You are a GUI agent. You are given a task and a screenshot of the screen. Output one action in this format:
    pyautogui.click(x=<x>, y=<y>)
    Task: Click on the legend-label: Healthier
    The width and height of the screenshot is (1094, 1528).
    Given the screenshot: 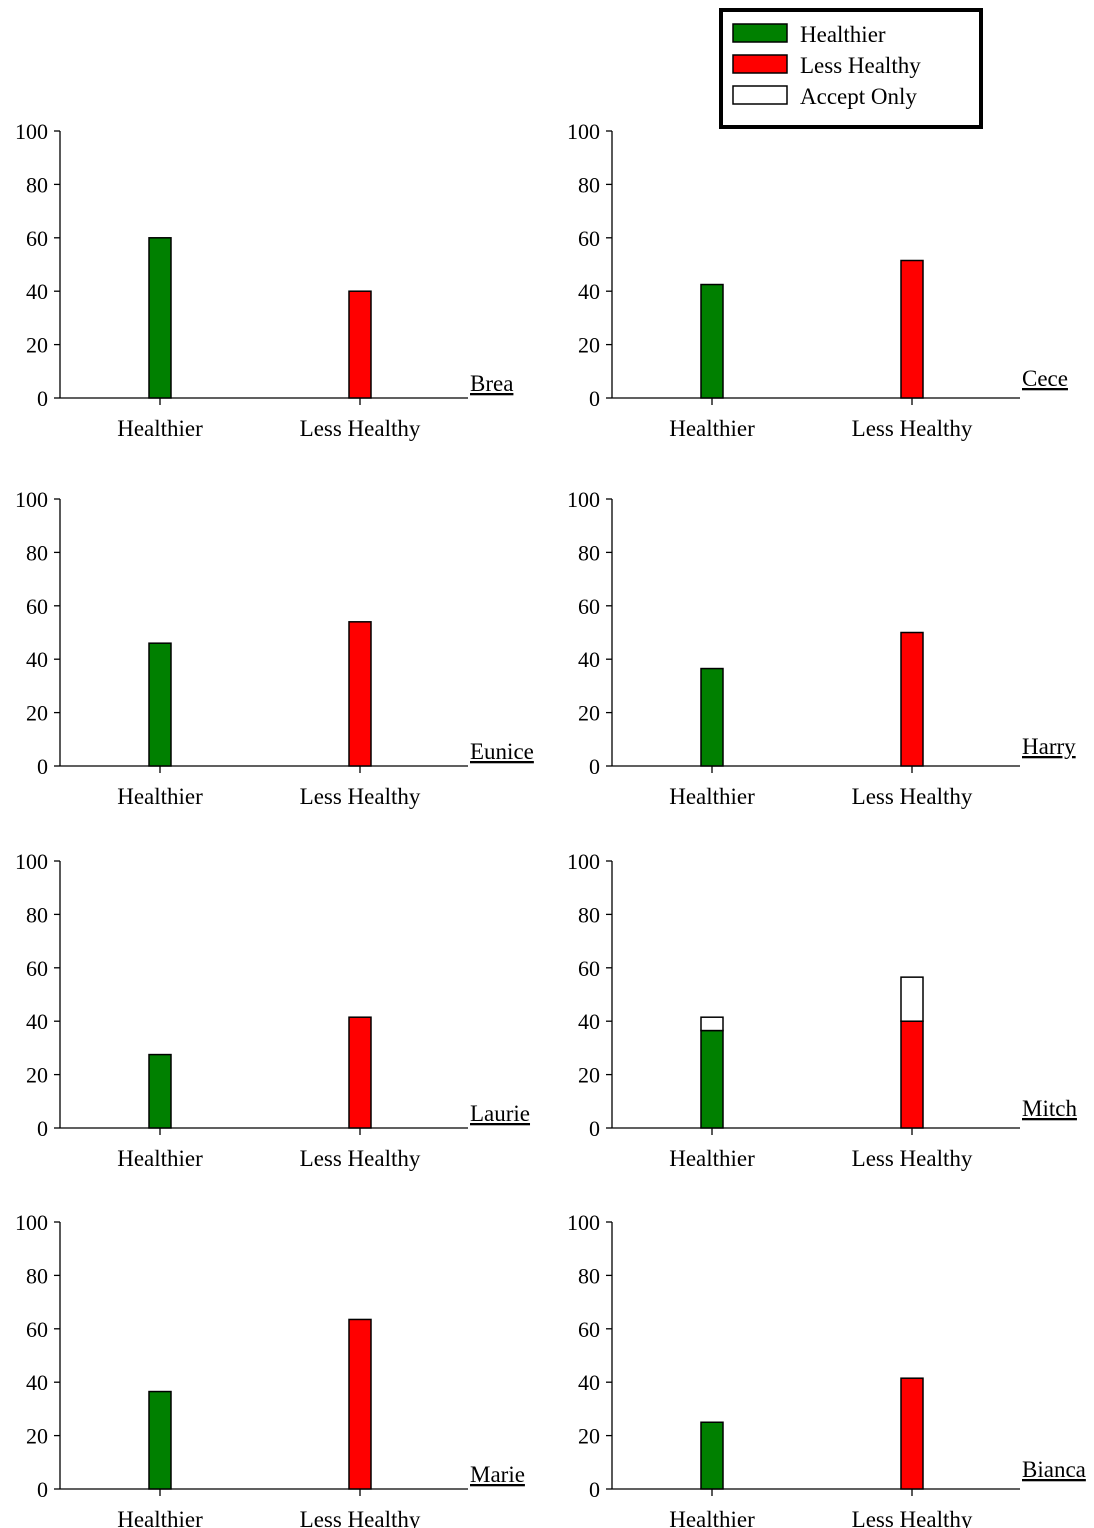 What is the action you would take?
    pyautogui.click(x=843, y=34)
    